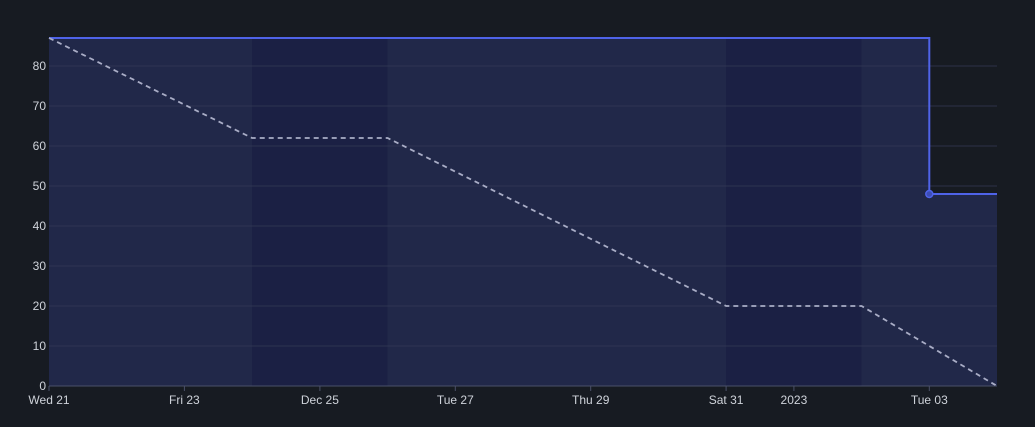 Image resolution: width=1035 pixels, height=427 pixels. Describe the element at coordinates (184, 400) in the screenshot. I see `x-tick-label: Fri 23` at that location.